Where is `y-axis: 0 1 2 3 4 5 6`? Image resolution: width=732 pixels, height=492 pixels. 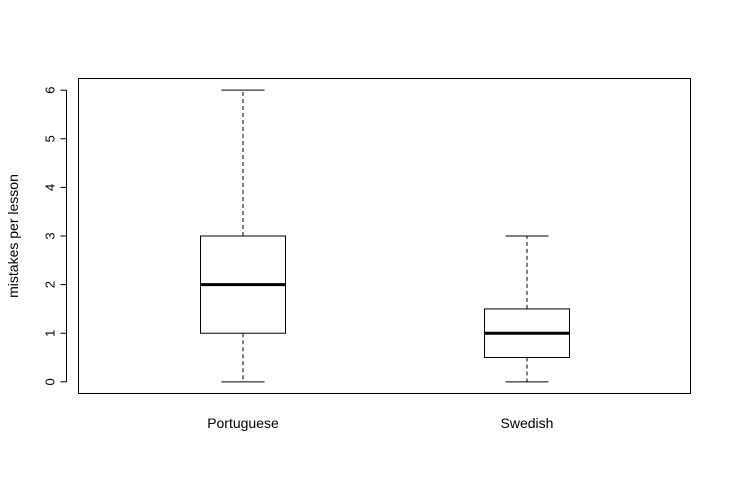 y-axis: 0 1 2 3 4 5 6 is located at coordinates (55, 236).